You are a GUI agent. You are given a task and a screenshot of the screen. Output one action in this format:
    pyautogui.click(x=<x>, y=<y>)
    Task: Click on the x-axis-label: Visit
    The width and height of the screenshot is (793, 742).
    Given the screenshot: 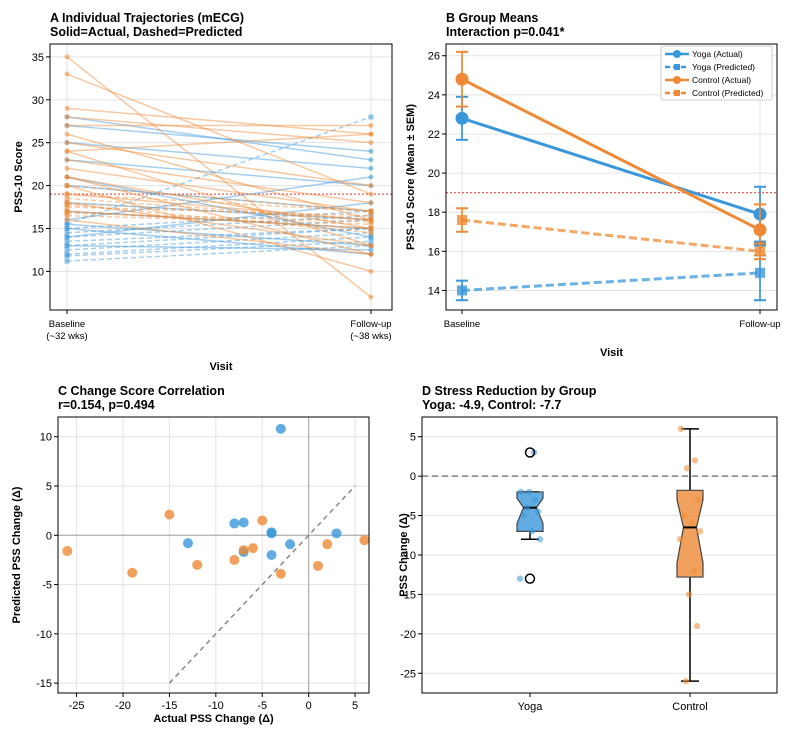 What is the action you would take?
    pyautogui.click(x=611, y=353)
    